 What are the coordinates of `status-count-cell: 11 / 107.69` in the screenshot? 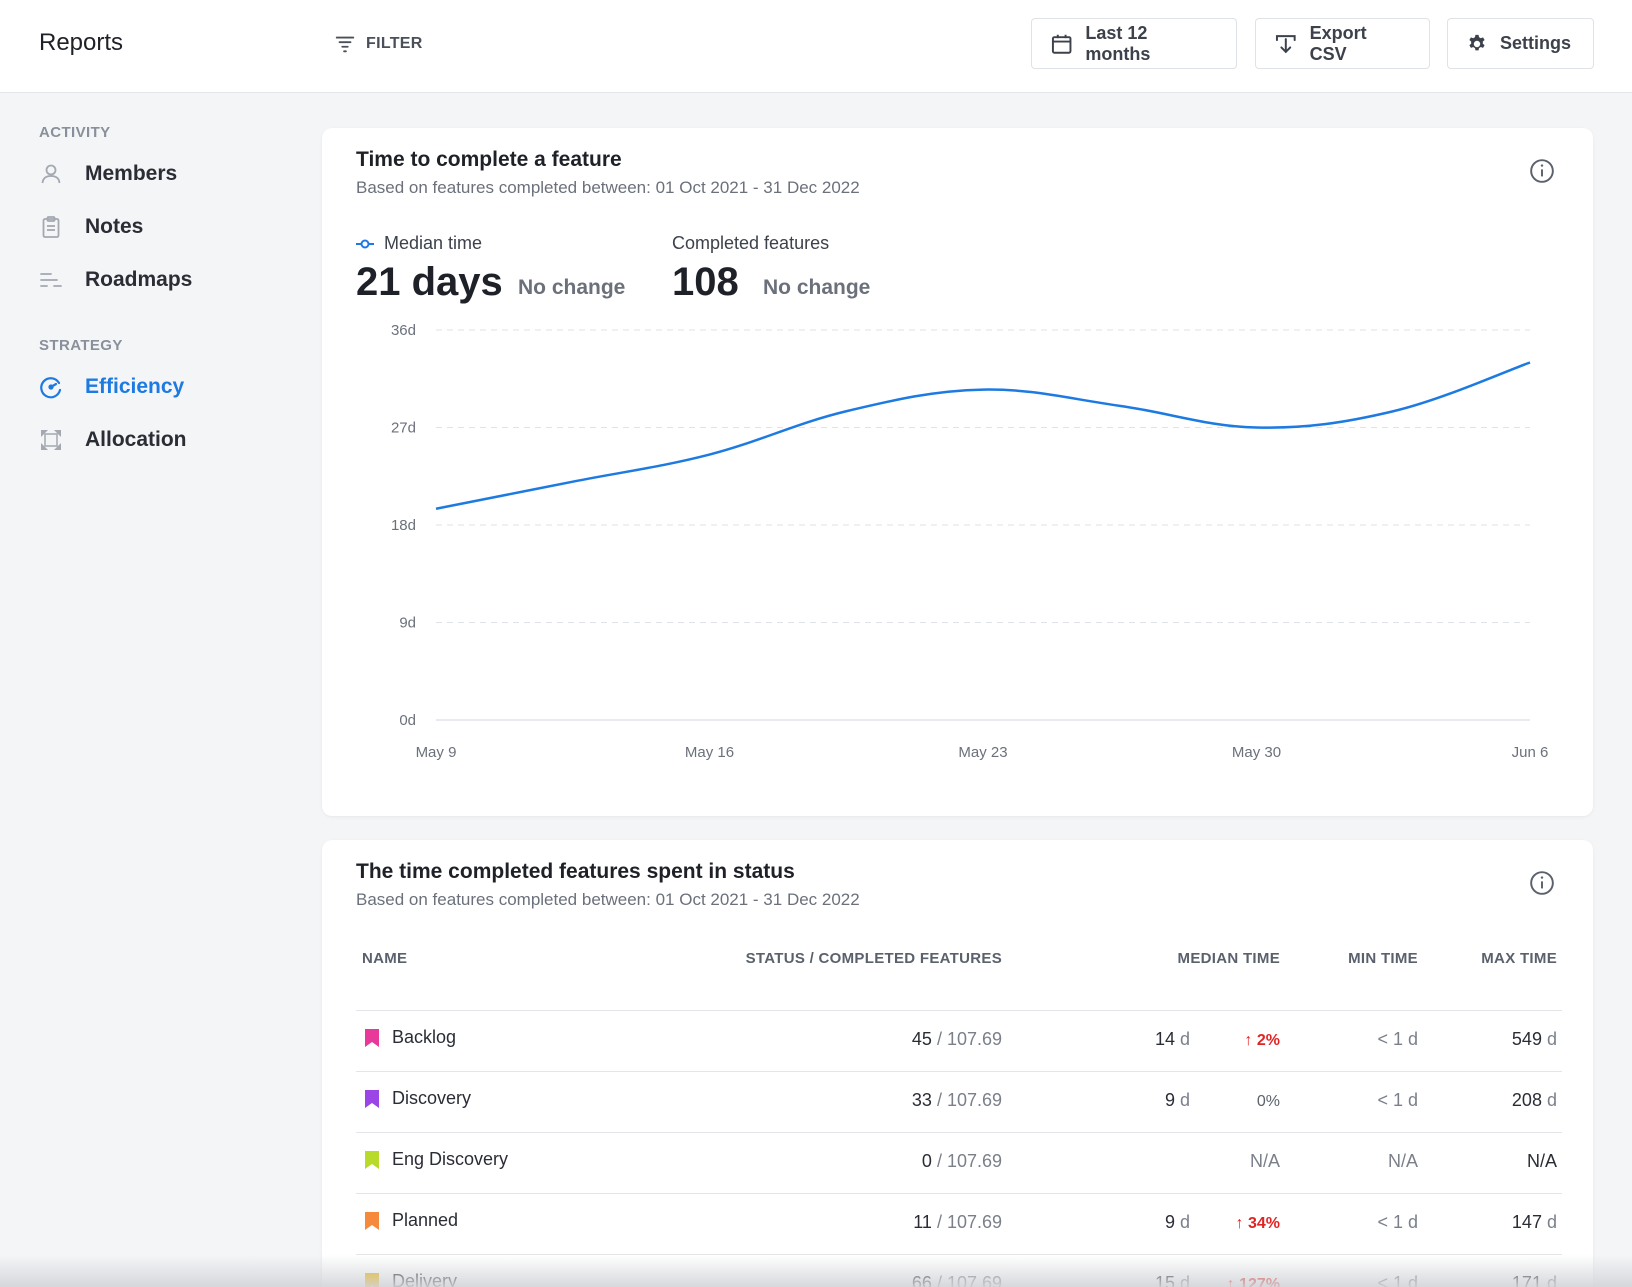 It's located at (957, 1222).